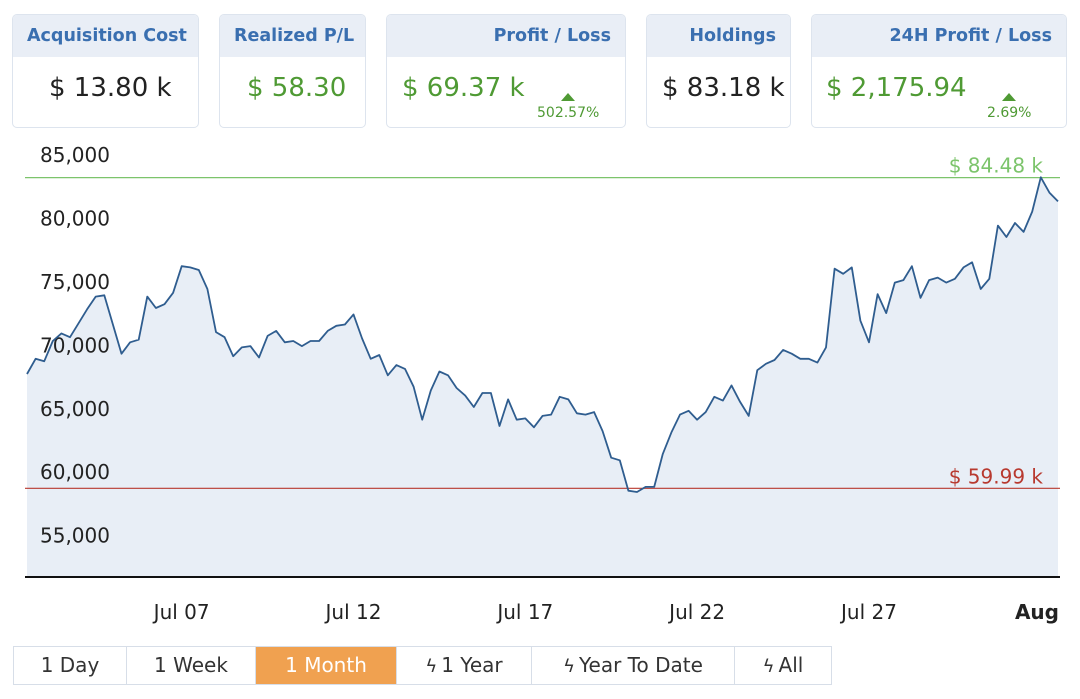 The width and height of the screenshot is (1080, 699). I want to click on x-tick-label: Jul 17, so click(524, 612).